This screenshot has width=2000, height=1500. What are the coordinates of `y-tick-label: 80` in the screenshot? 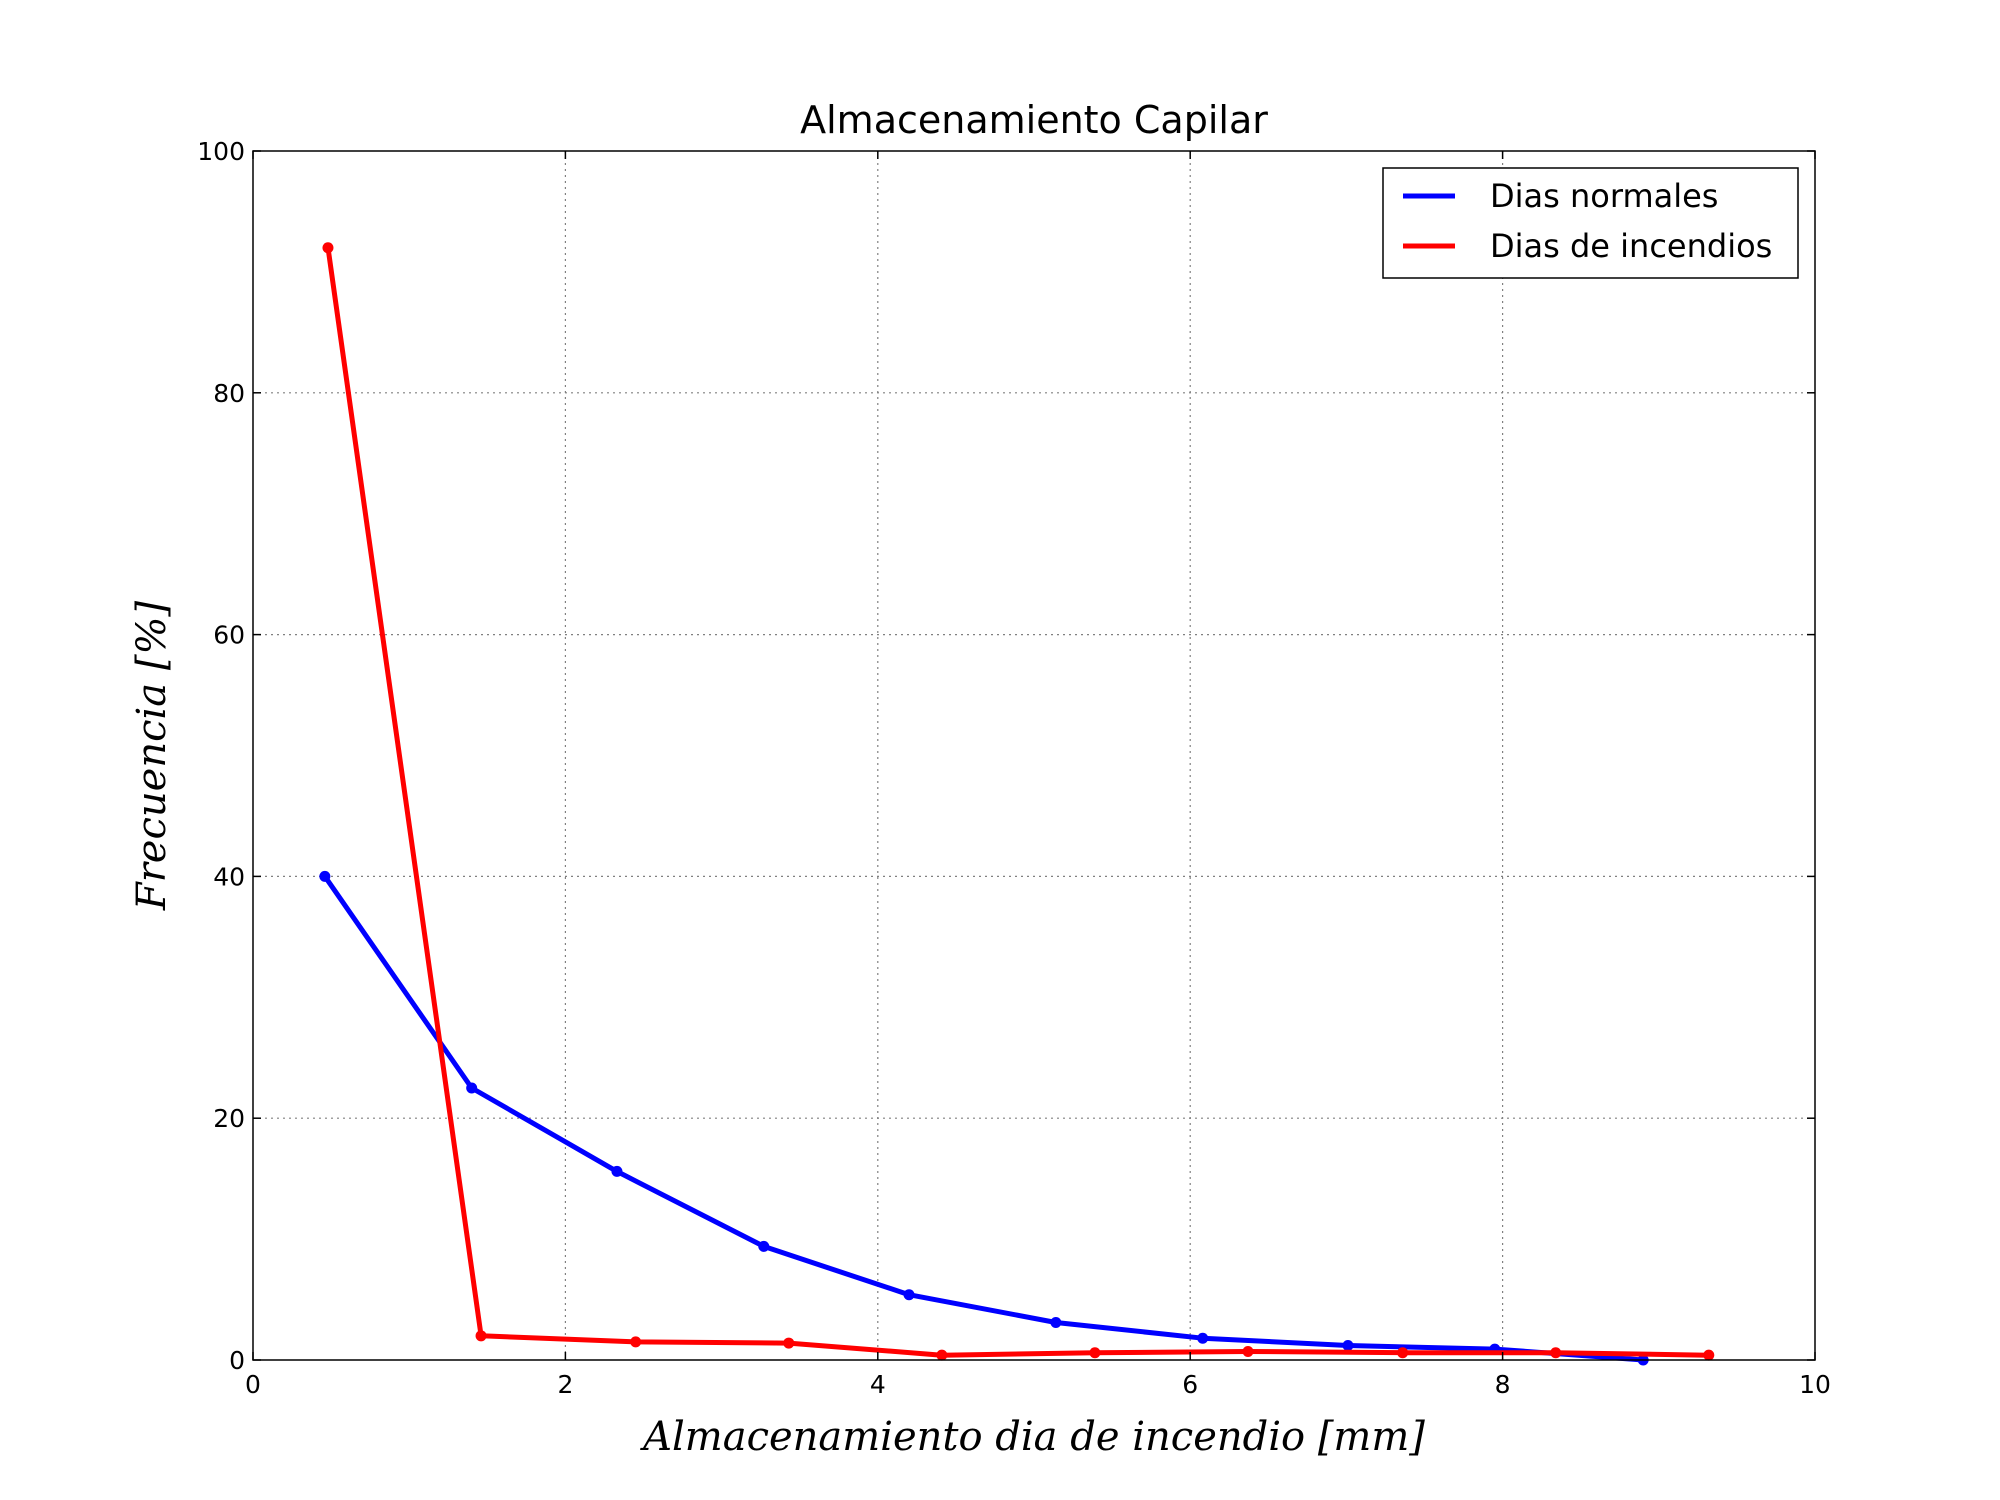 It's located at (229, 393).